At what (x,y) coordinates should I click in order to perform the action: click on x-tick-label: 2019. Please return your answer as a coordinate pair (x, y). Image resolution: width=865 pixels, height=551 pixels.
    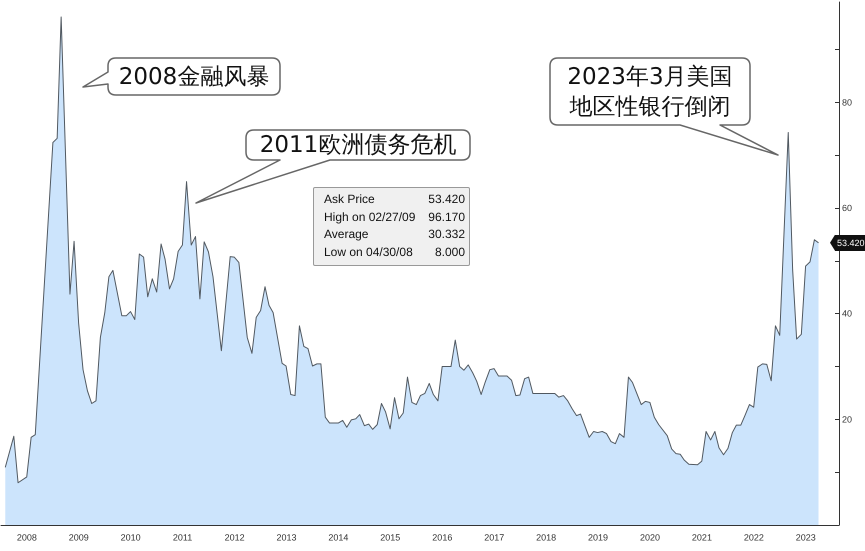
    Looking at the image, I should click on (598, 537).